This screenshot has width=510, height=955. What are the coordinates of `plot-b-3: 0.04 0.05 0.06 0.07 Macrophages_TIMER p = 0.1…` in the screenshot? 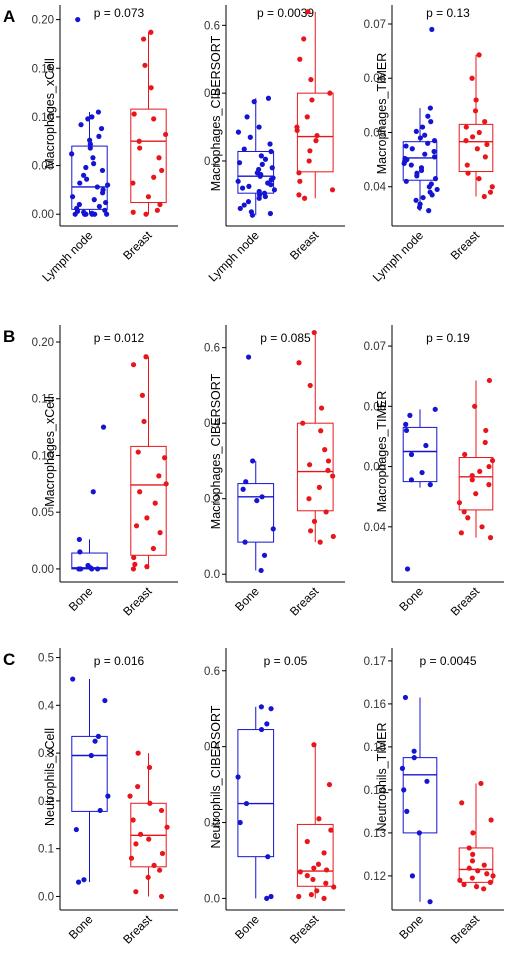 It's located at (434, 472).